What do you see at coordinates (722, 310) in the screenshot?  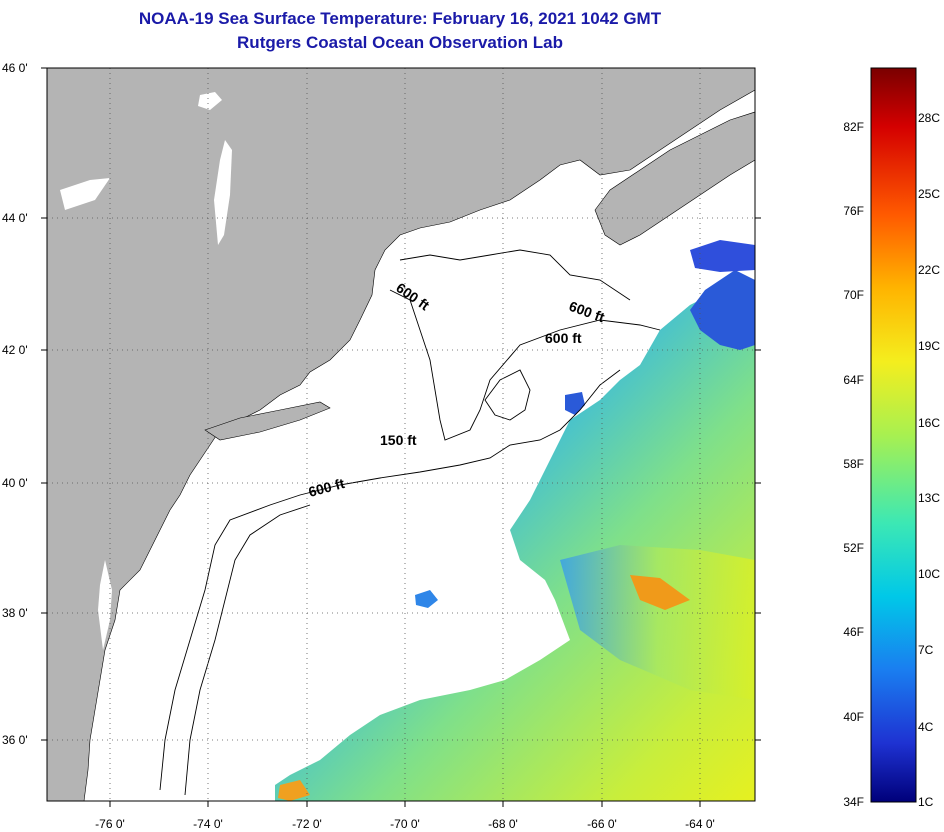 I see `sst-data-gulf-of-maine` at bounding box center [722, 310].